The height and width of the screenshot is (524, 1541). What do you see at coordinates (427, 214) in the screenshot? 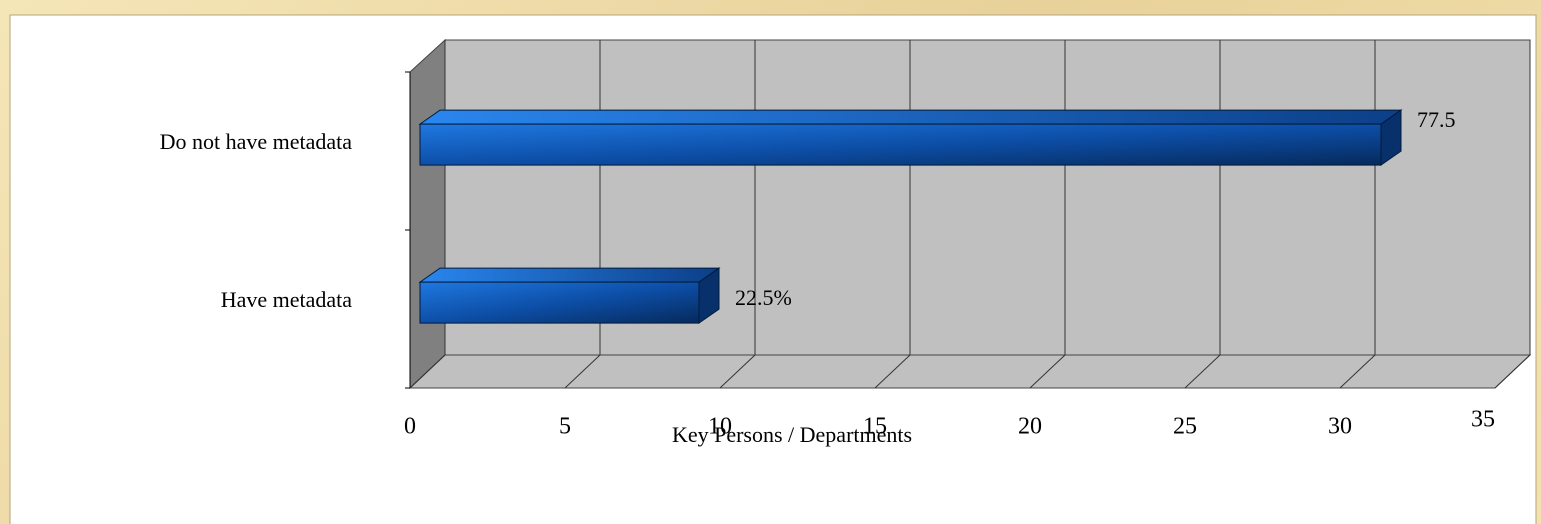
I see `side-wall` at bounding box center [427, 214].